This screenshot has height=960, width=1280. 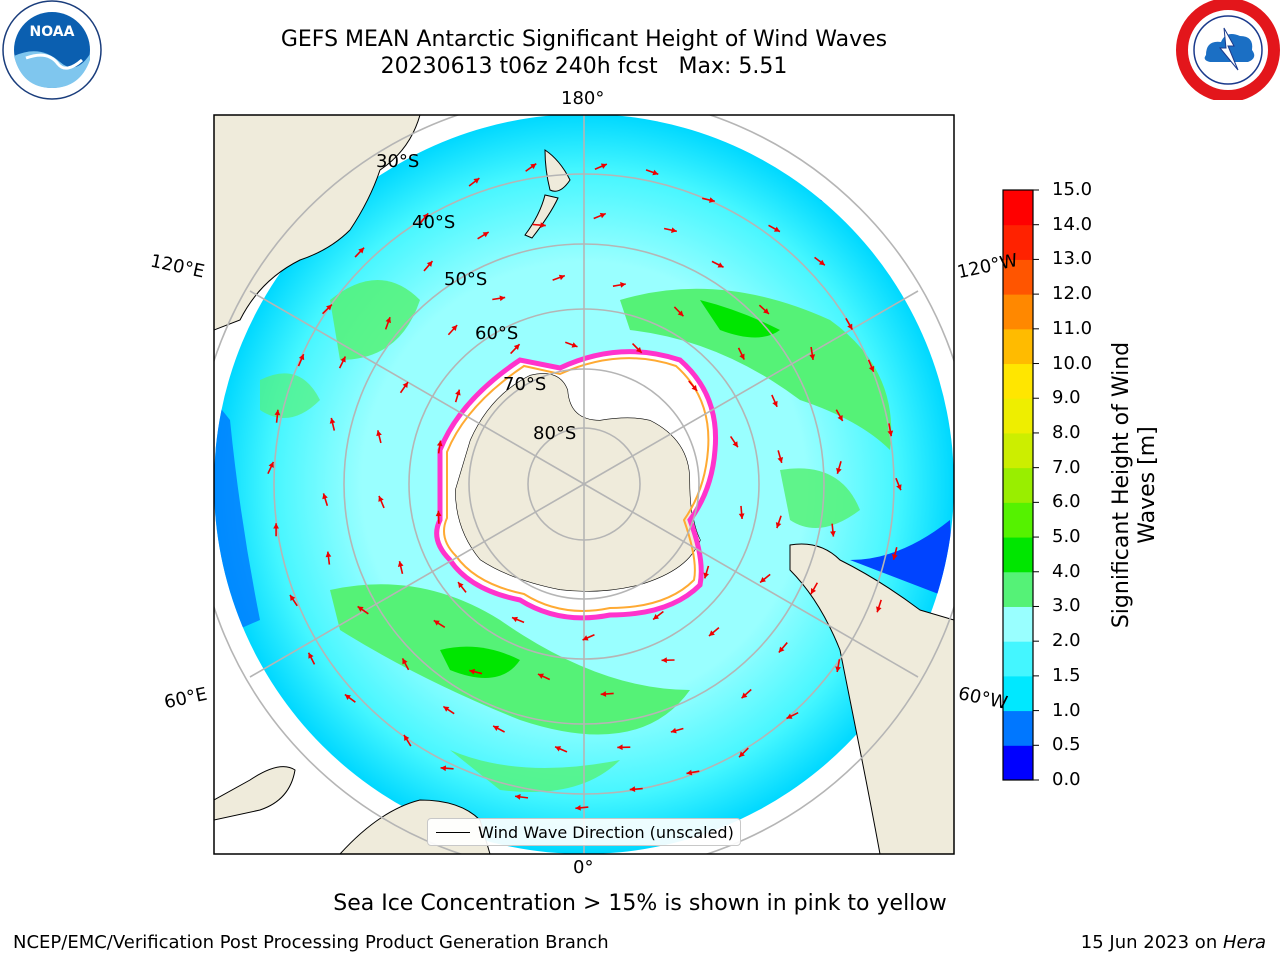 What do you see at coordinates (52, 50) in the screenshot?
I see `noaa-logo: NOAA` at bounding box center [52, 50].